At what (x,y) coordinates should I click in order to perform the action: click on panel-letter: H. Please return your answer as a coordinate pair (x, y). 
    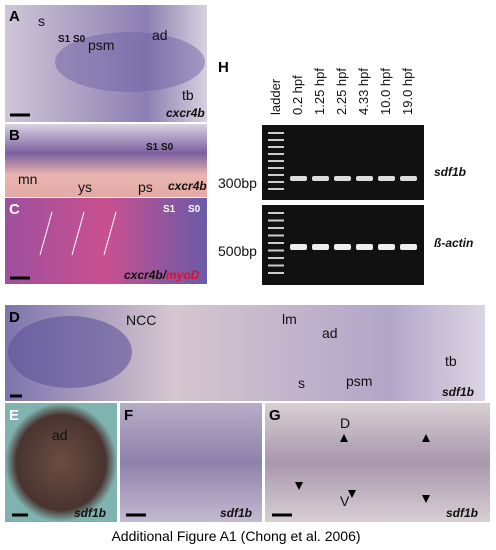
    Looking at the image, I should click on (223, 67).